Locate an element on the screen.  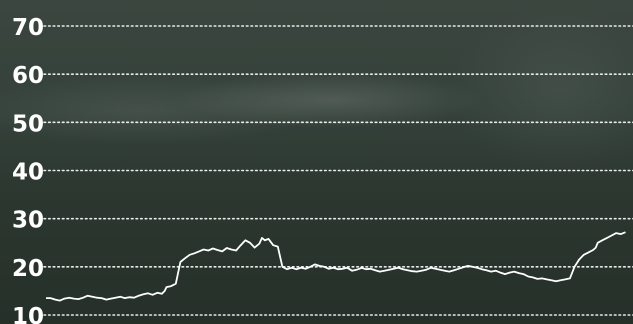
y-tick-label-30: 30 is located at coordinates (28, 221).